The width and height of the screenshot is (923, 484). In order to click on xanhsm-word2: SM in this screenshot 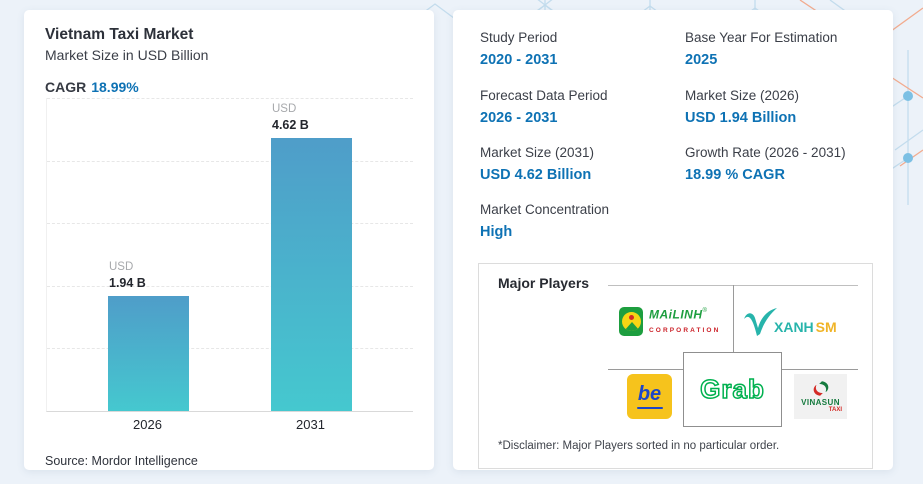, I will do `click(826, 327)`.